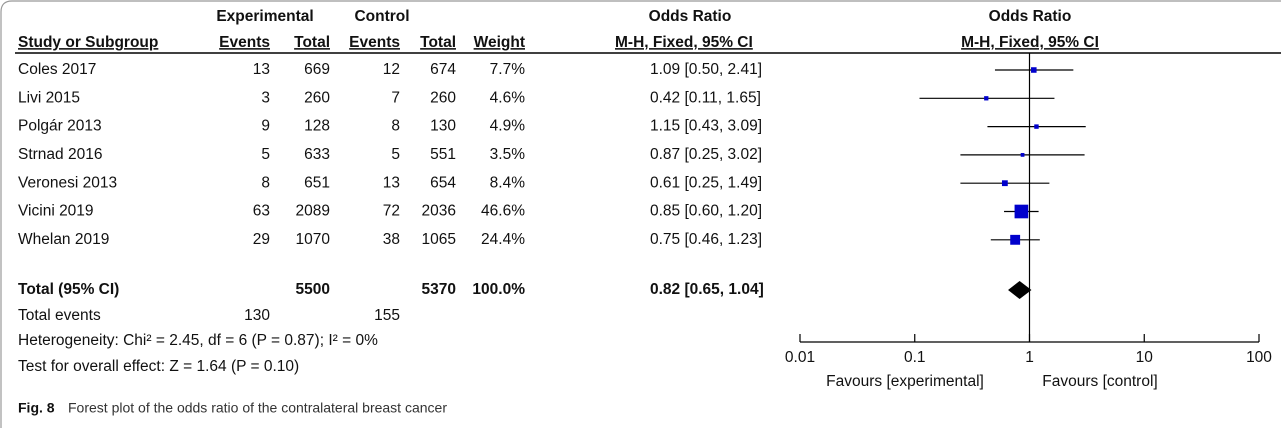 This screenshot has height=428, width=1281. What do you see at coordinates (387, 315) in the screenshot?
I see `total-events-ctrl: 155` at bounding box center [387, 315].